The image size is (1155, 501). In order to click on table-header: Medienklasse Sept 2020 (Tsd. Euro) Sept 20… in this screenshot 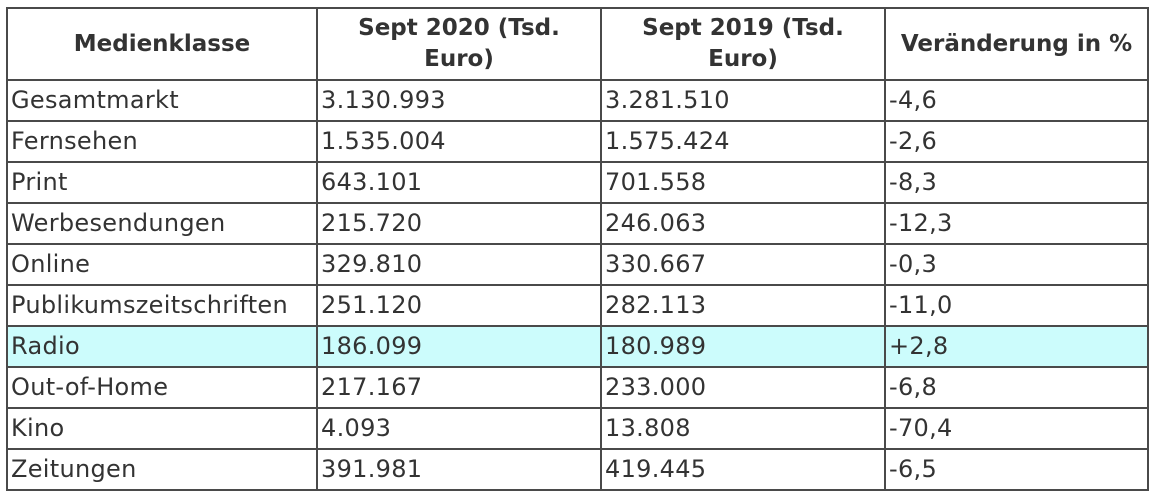, I will do `click(577, 44)`.